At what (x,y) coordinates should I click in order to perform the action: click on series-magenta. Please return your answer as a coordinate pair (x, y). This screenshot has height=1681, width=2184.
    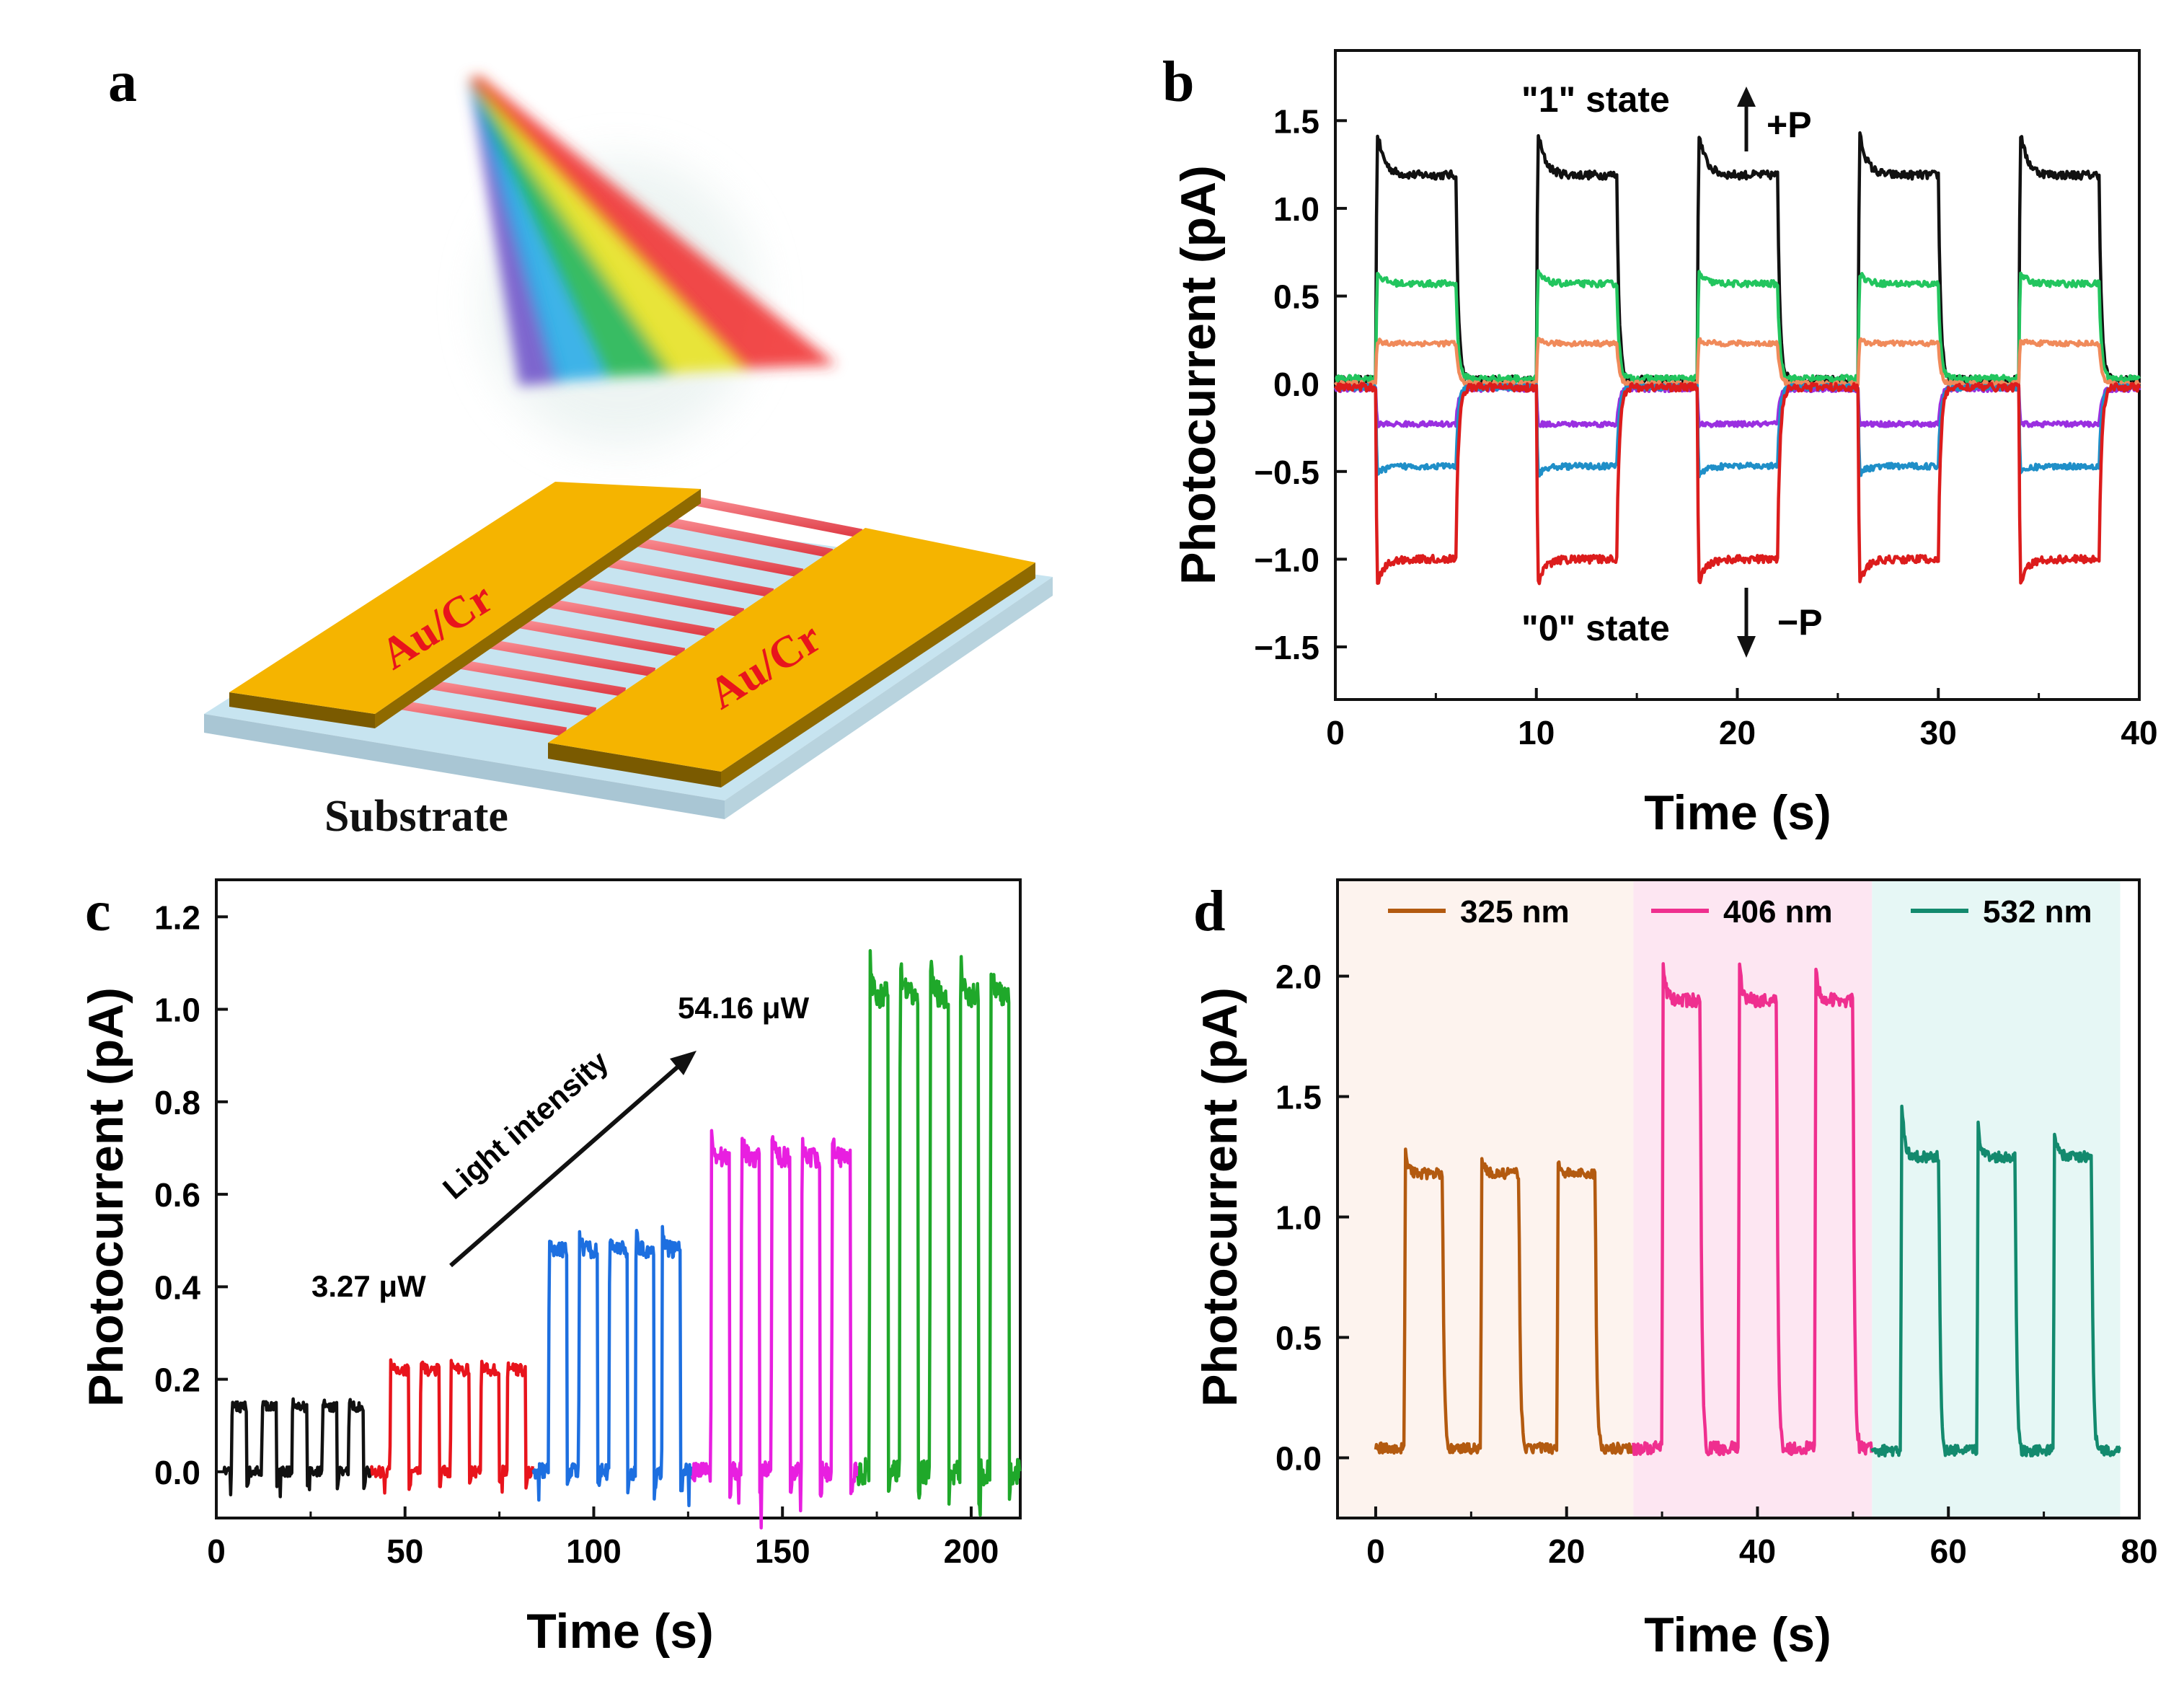
    Looking at the image, I should click on (774, 1329).